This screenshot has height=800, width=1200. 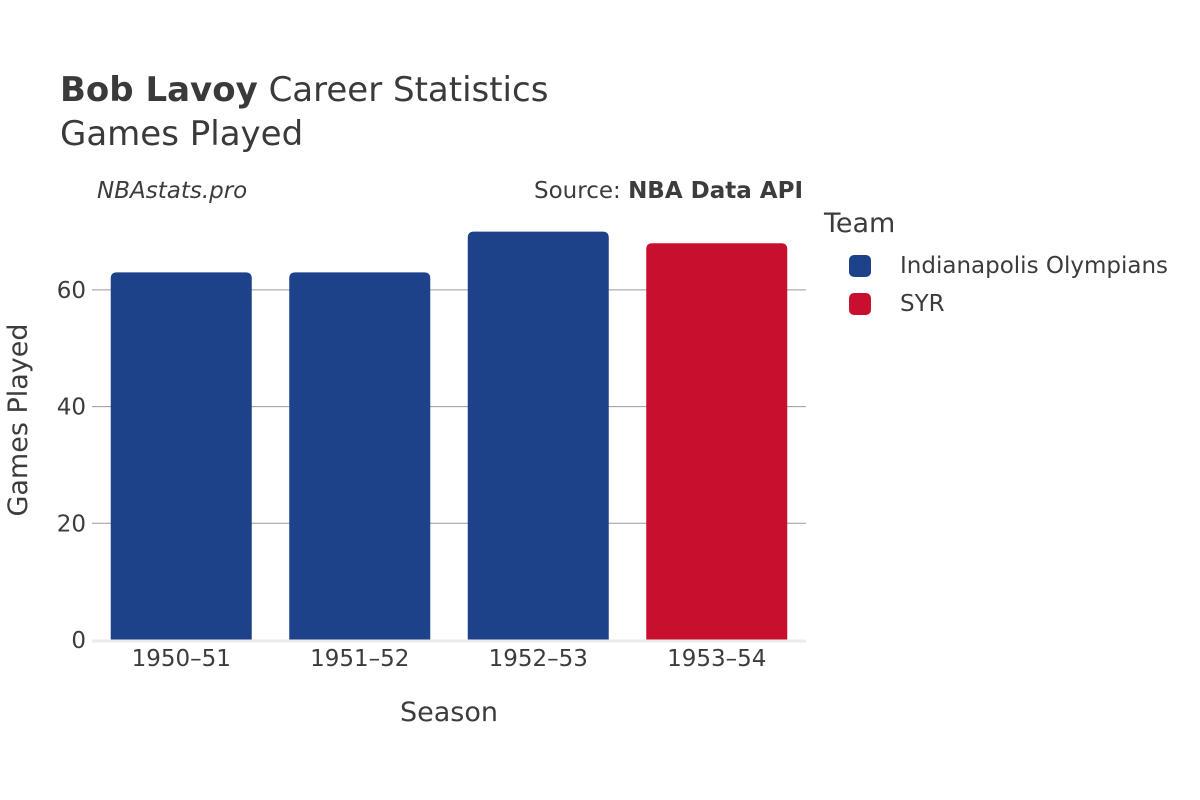 I want to click on x-tick-label: 1950–51, so click(x=181, y=659).